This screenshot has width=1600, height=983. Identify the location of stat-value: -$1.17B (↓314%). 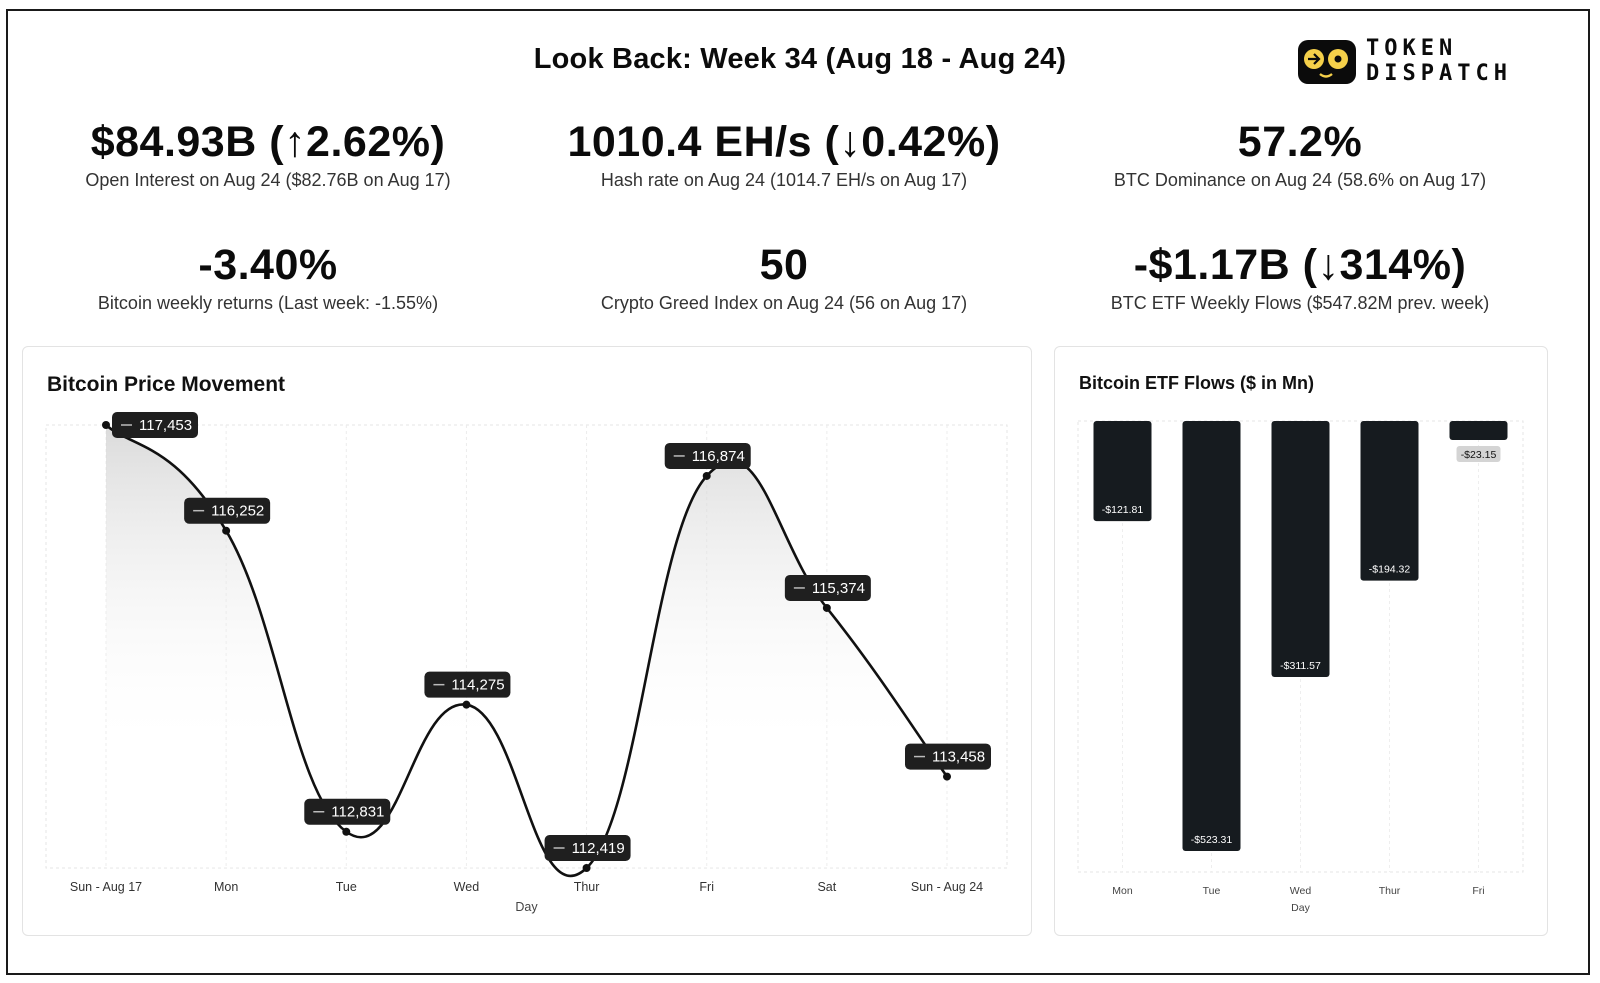
(1300, 265).